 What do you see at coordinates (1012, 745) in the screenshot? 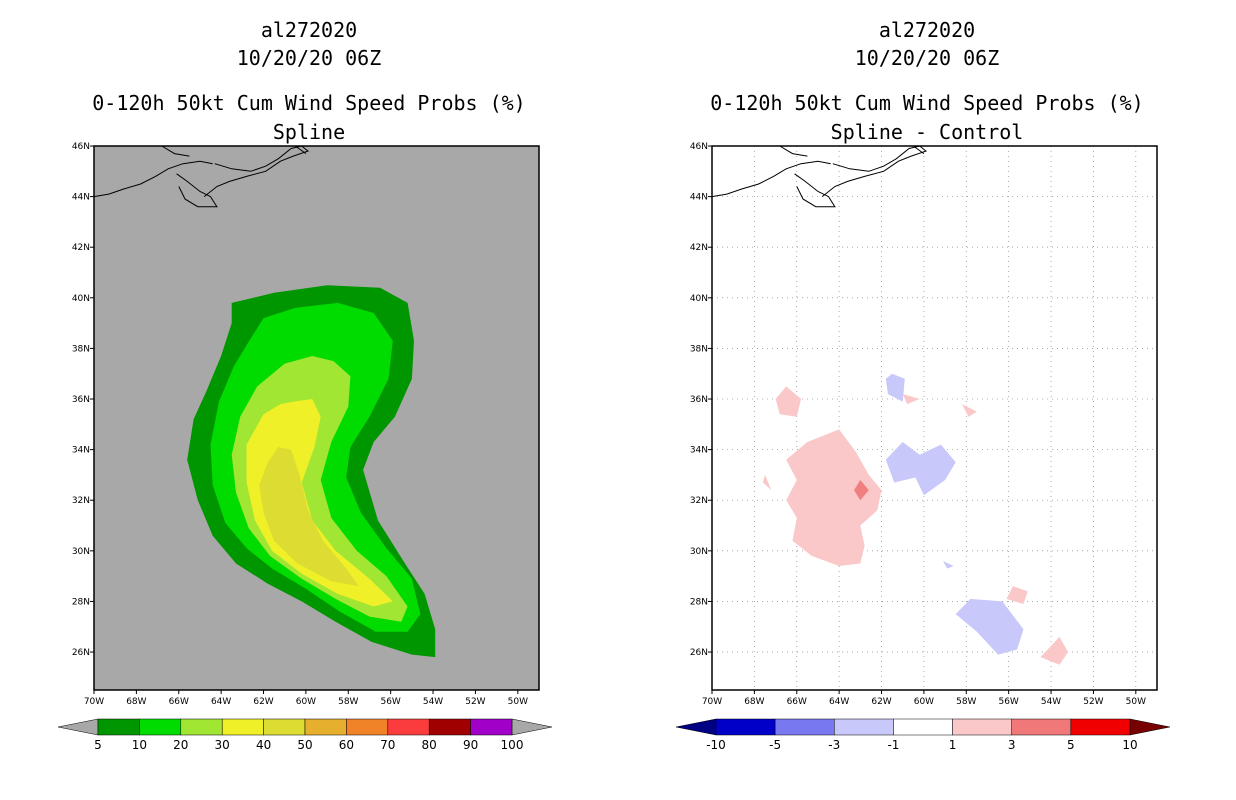
I see `colorbar-label: 3` at bounding box center [1012, 745].